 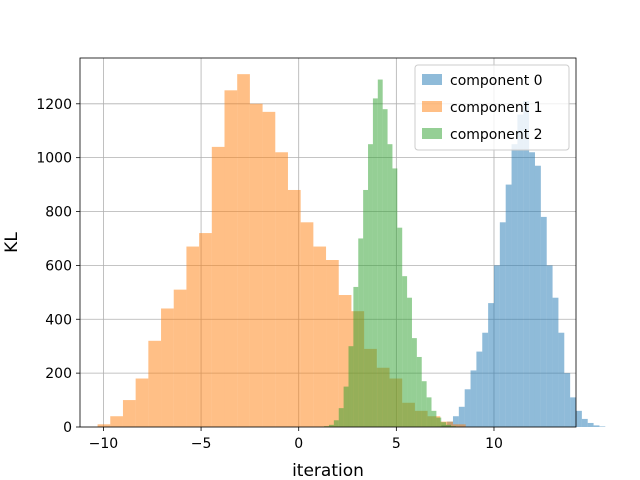 I want to click on y-axis-label: KL, so click(x=12, y=242).